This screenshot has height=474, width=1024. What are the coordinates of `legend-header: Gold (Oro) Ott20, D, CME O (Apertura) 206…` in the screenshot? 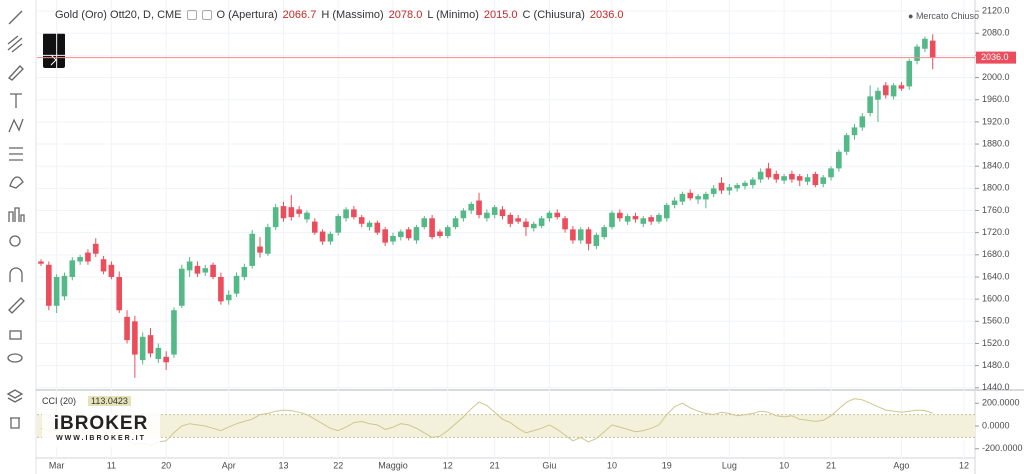 It's located at (339, 15).